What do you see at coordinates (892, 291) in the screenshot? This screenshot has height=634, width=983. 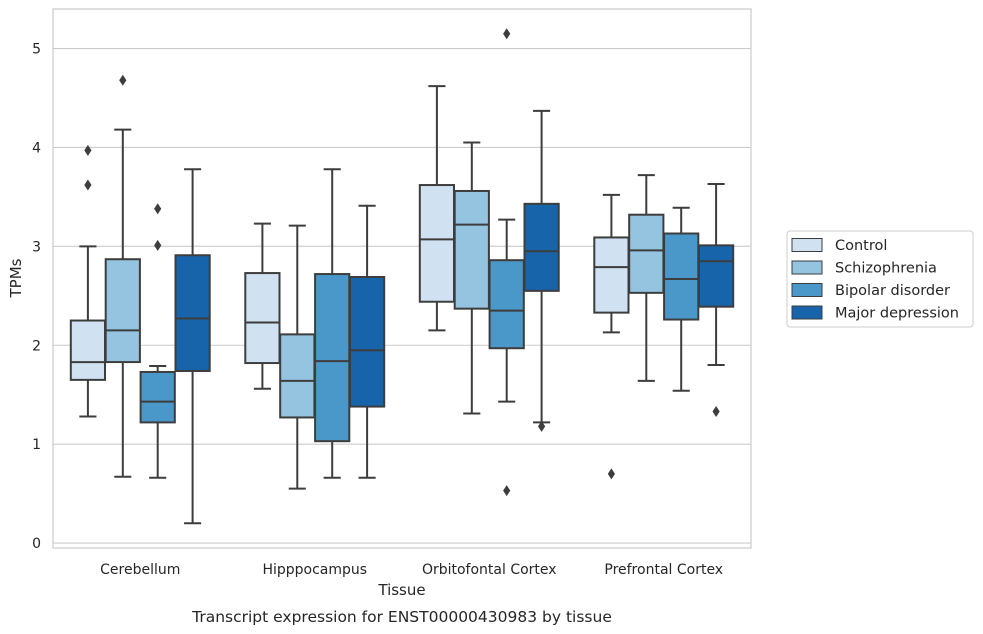 I see `legend-label: Bipolar disorder` at bounding box center [892, 291].